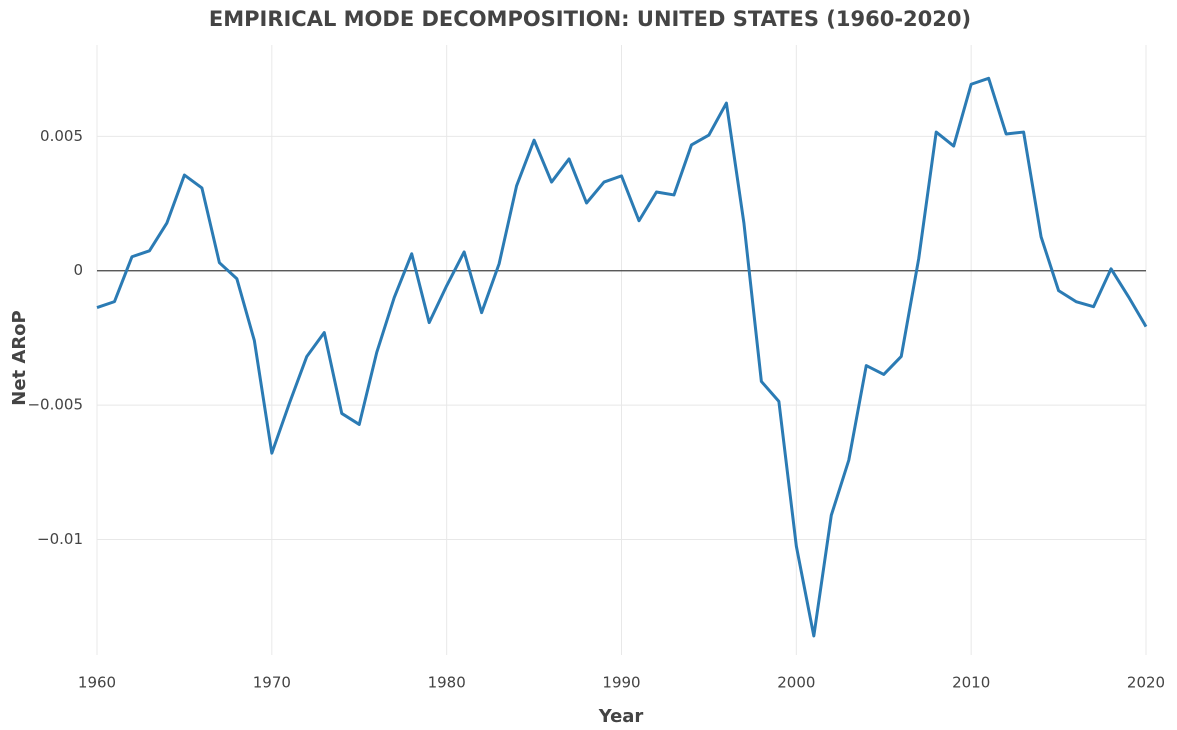 The width and height of the screenshot is (1177, 730). Describe the element at coordinates (61, 136) in the screenshot. I see `y-tick-label: 0.005` at that location.